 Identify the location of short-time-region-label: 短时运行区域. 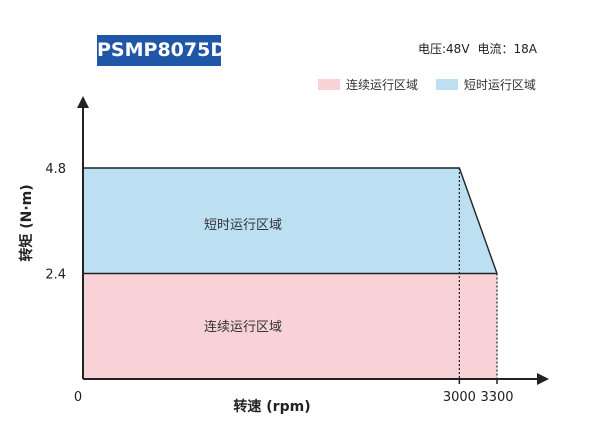
(243, 225).